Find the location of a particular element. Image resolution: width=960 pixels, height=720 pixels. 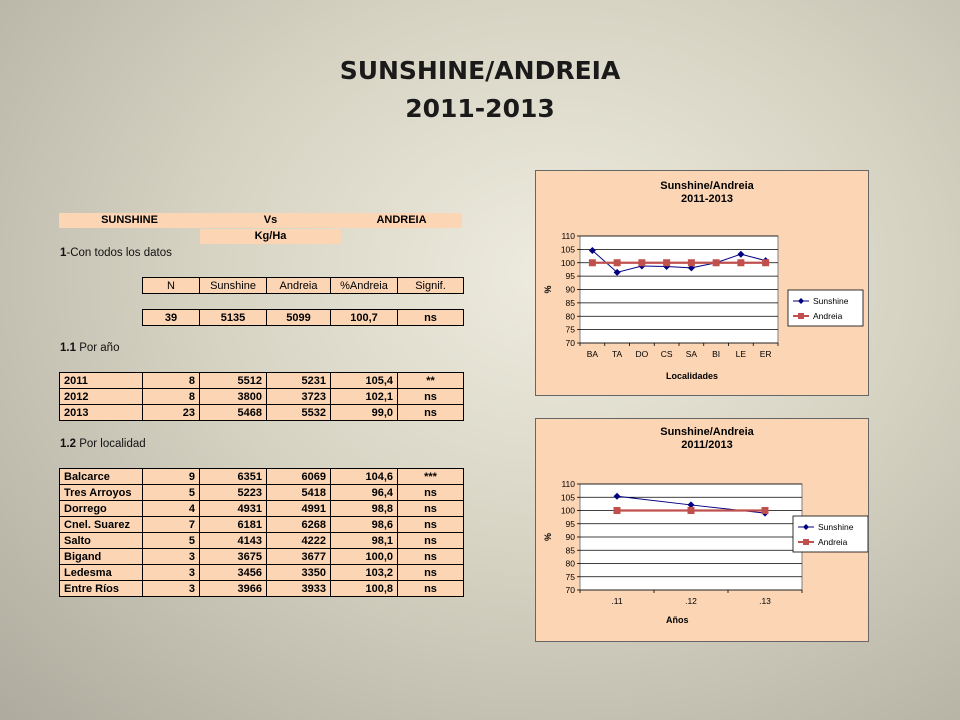

n-cell: 23 is located at coordinates (171, 412).